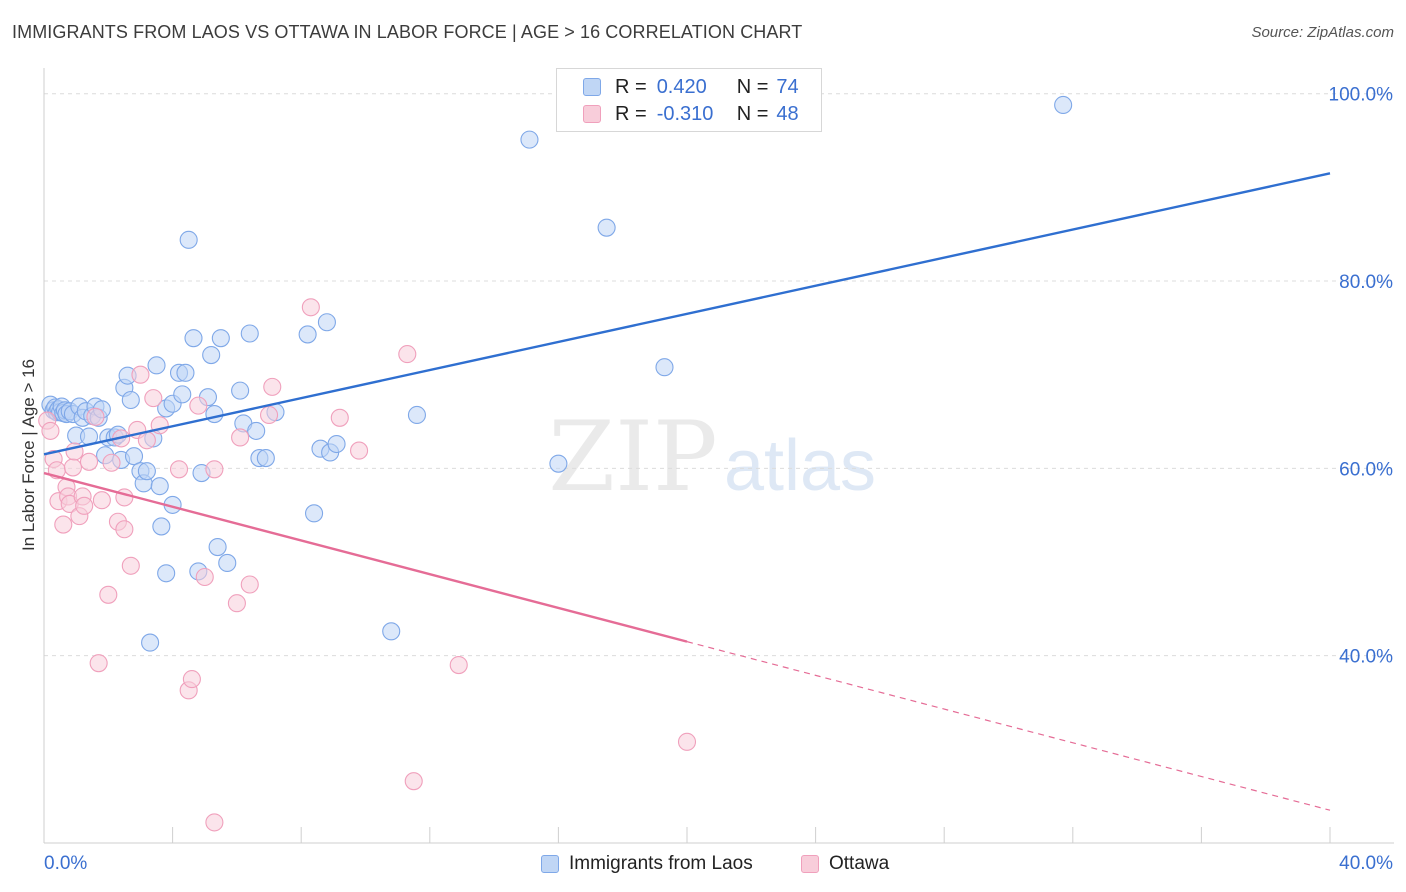 The width and height of the screenshot is (1406, 892). What do you see at coordinates (1322, 32) in the screenshot?
I see `source-label: Source: ZipAtlas.com` at bounding box center [1322, 32].